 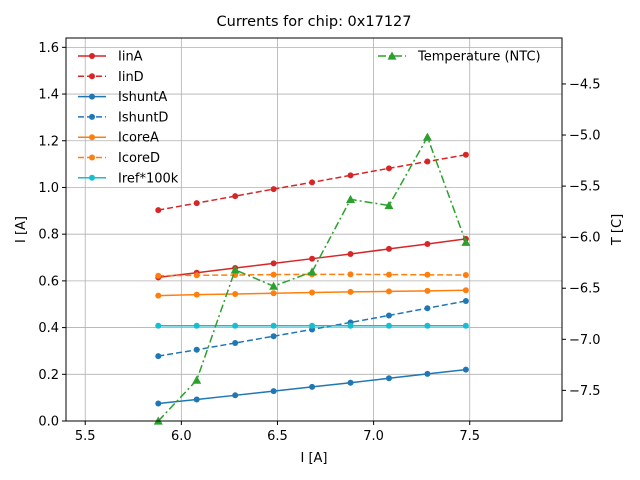 What do you see at coordinates (585, 84) in the screenshot?
I see `y2-tick-label: −4.5` at bounding box center [585, 84].